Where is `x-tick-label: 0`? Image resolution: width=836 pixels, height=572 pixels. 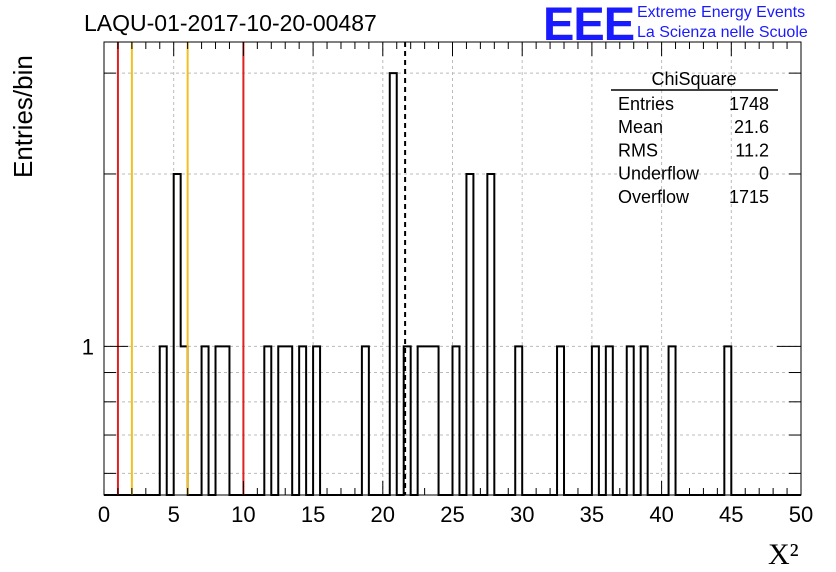
x-tick-label: 0 is located at coordinates (104, 514).